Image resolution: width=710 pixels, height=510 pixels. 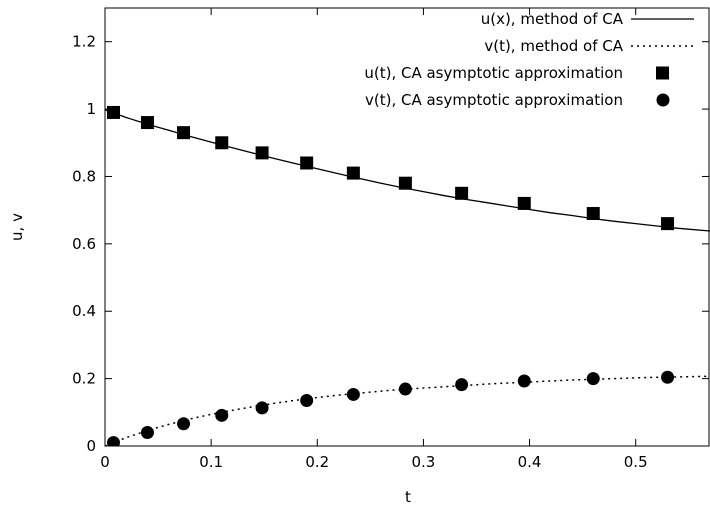 I want to click on x-tick-label: 0.5, so click(x=636, y=462).